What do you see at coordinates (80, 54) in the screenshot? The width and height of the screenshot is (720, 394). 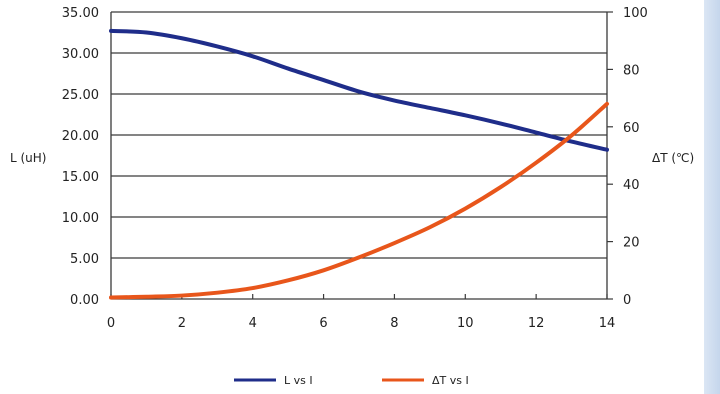 I see `y-left-tick-label: 30.00` at bounding box center [80, 54].